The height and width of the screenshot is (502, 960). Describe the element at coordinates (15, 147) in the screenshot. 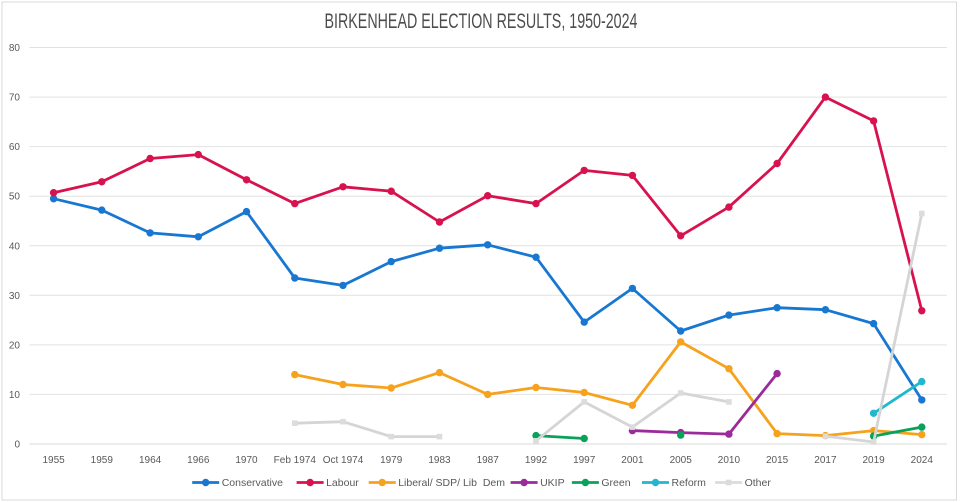

I see `svg-text: 60` at that location.